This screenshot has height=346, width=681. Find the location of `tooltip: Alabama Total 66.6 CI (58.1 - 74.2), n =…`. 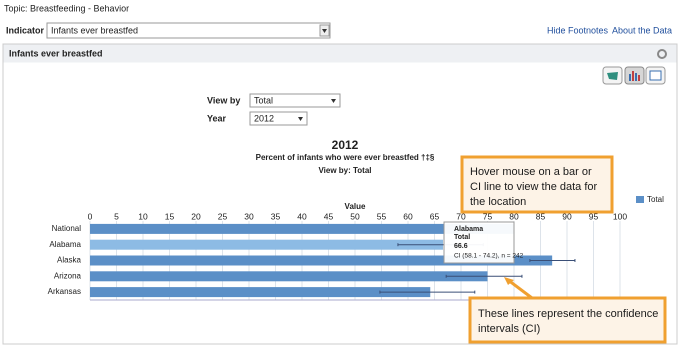

tooltip: Alabama Total 66.6 CI (58.1 - 74.2), n =… is located at coordinates (483, 242).